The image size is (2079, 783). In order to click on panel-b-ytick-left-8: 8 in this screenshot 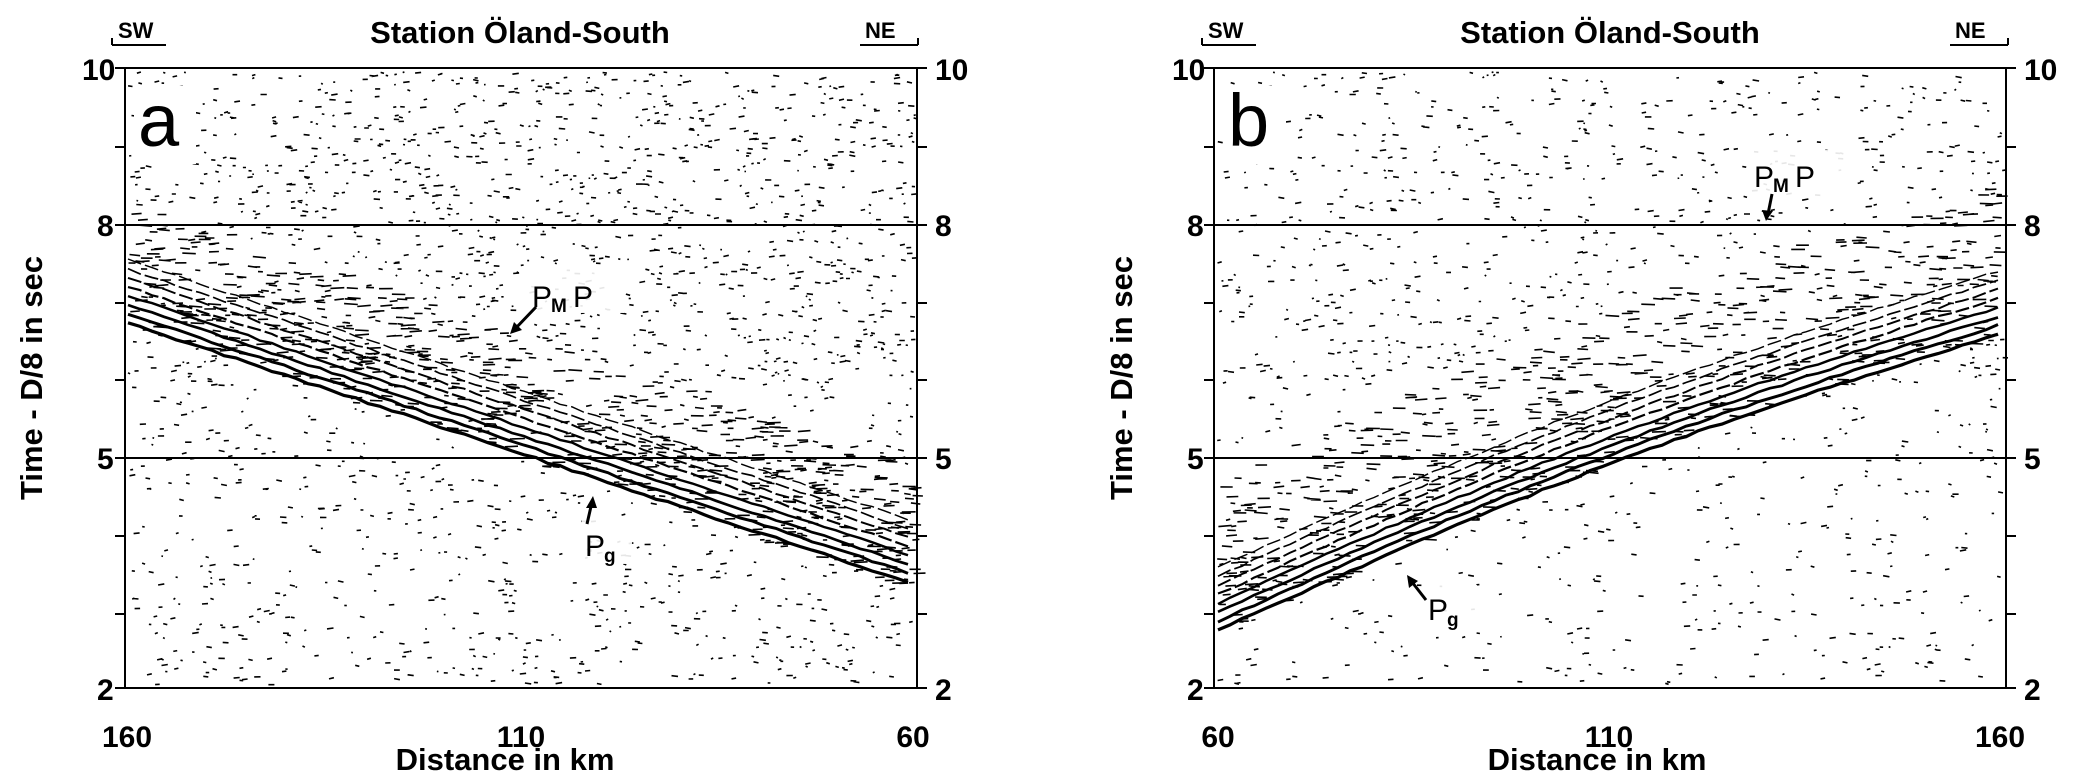, I will do `click(1195, 226)`.